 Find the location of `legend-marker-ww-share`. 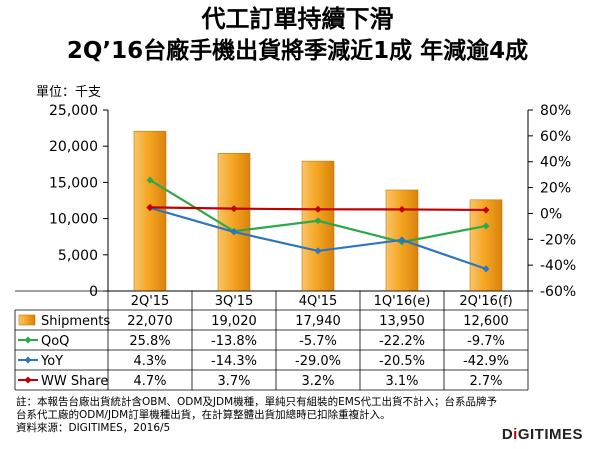

legend-marker-ww-share is located at coordinates (28, 380).